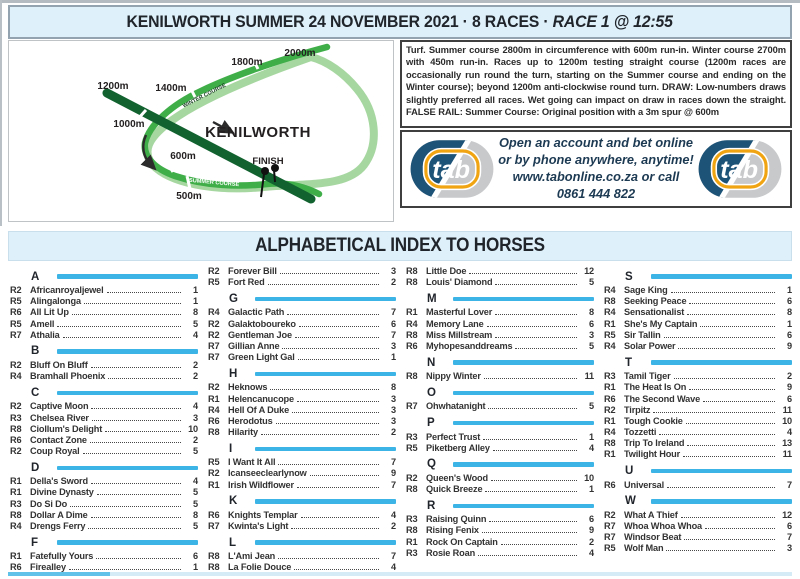  What do you see at coordinates (104, 406) in the screenshot?
I see `index-entry: R2 Captive Moon 4` at bounding box center [104, 406].